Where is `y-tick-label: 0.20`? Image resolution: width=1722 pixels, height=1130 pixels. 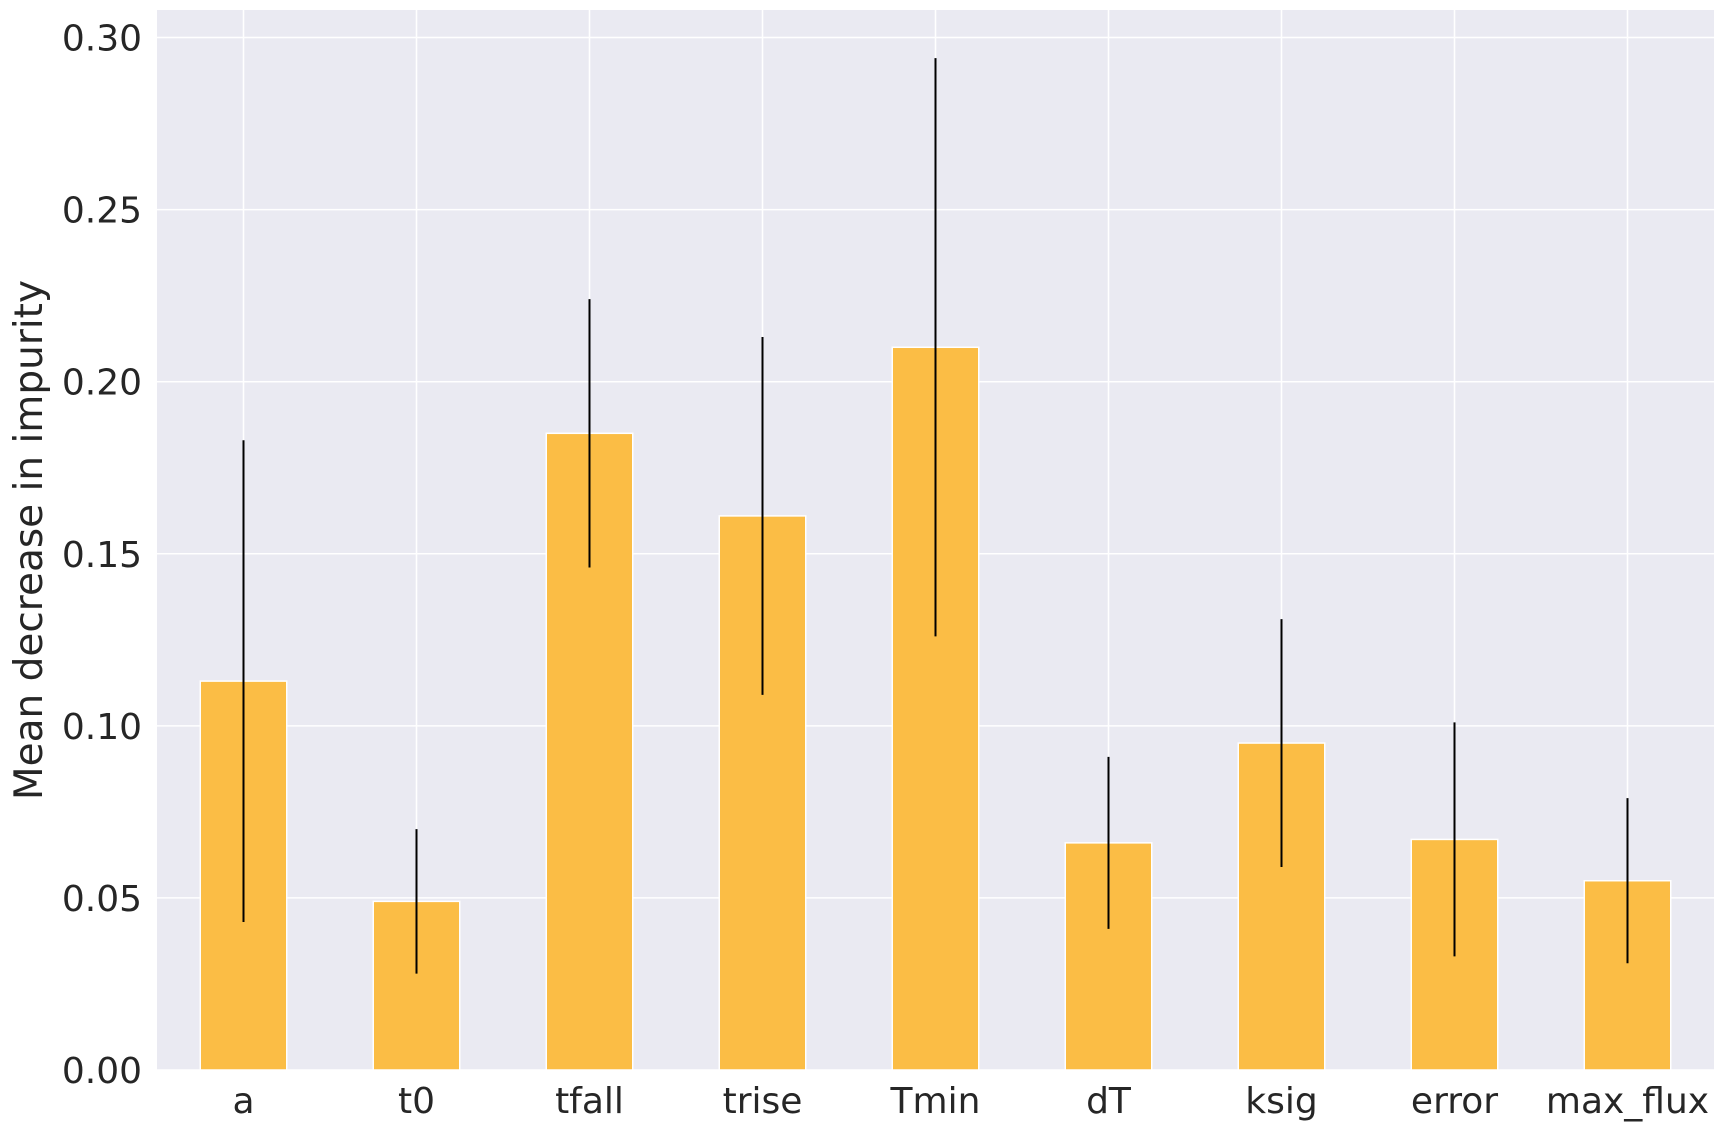 y-tick-label: 0.20 is located at coordinates (102, 383).